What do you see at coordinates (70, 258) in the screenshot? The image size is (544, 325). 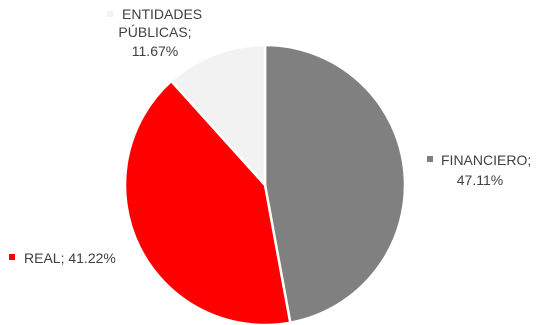 I see `label-real-text: REAL; 41.22%` at bounding box center [70, 258].